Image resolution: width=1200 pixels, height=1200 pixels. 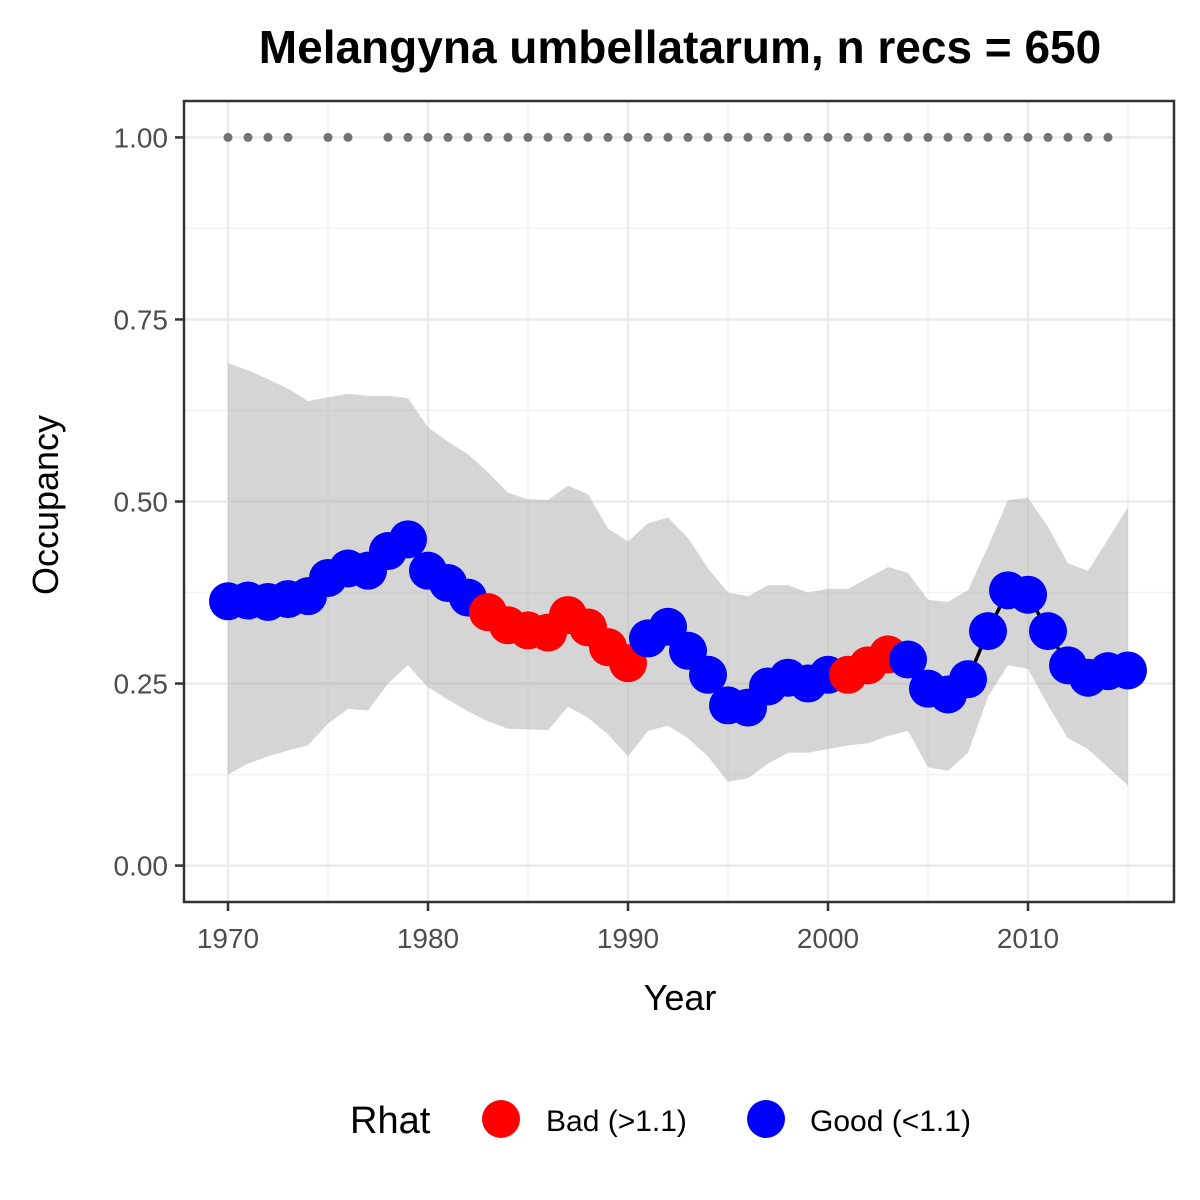 I want to click on y-axis-title: Occupancy, so click(x=45, y=505).